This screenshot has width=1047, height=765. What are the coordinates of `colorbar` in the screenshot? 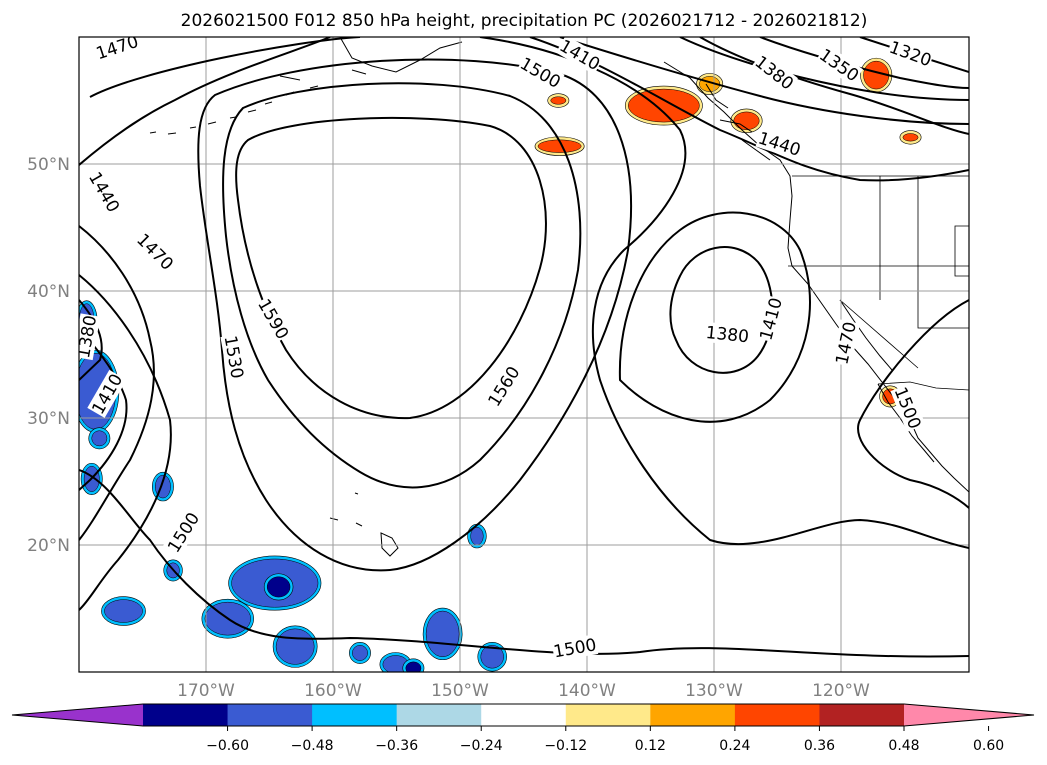 It's located at (523, 715).